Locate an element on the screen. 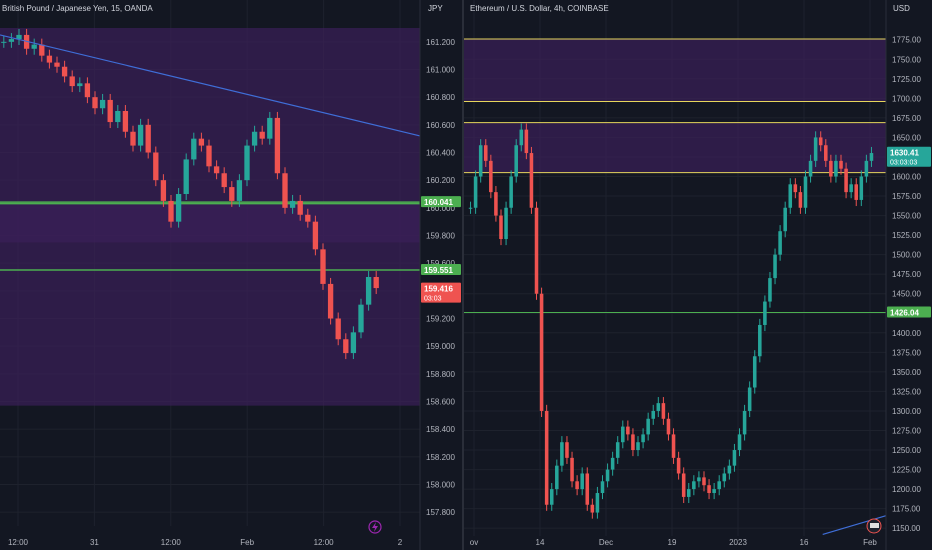 The width and height of the screenshot is (932, 550). price-label-text: 159.416 is located at coordinates (438, 289).